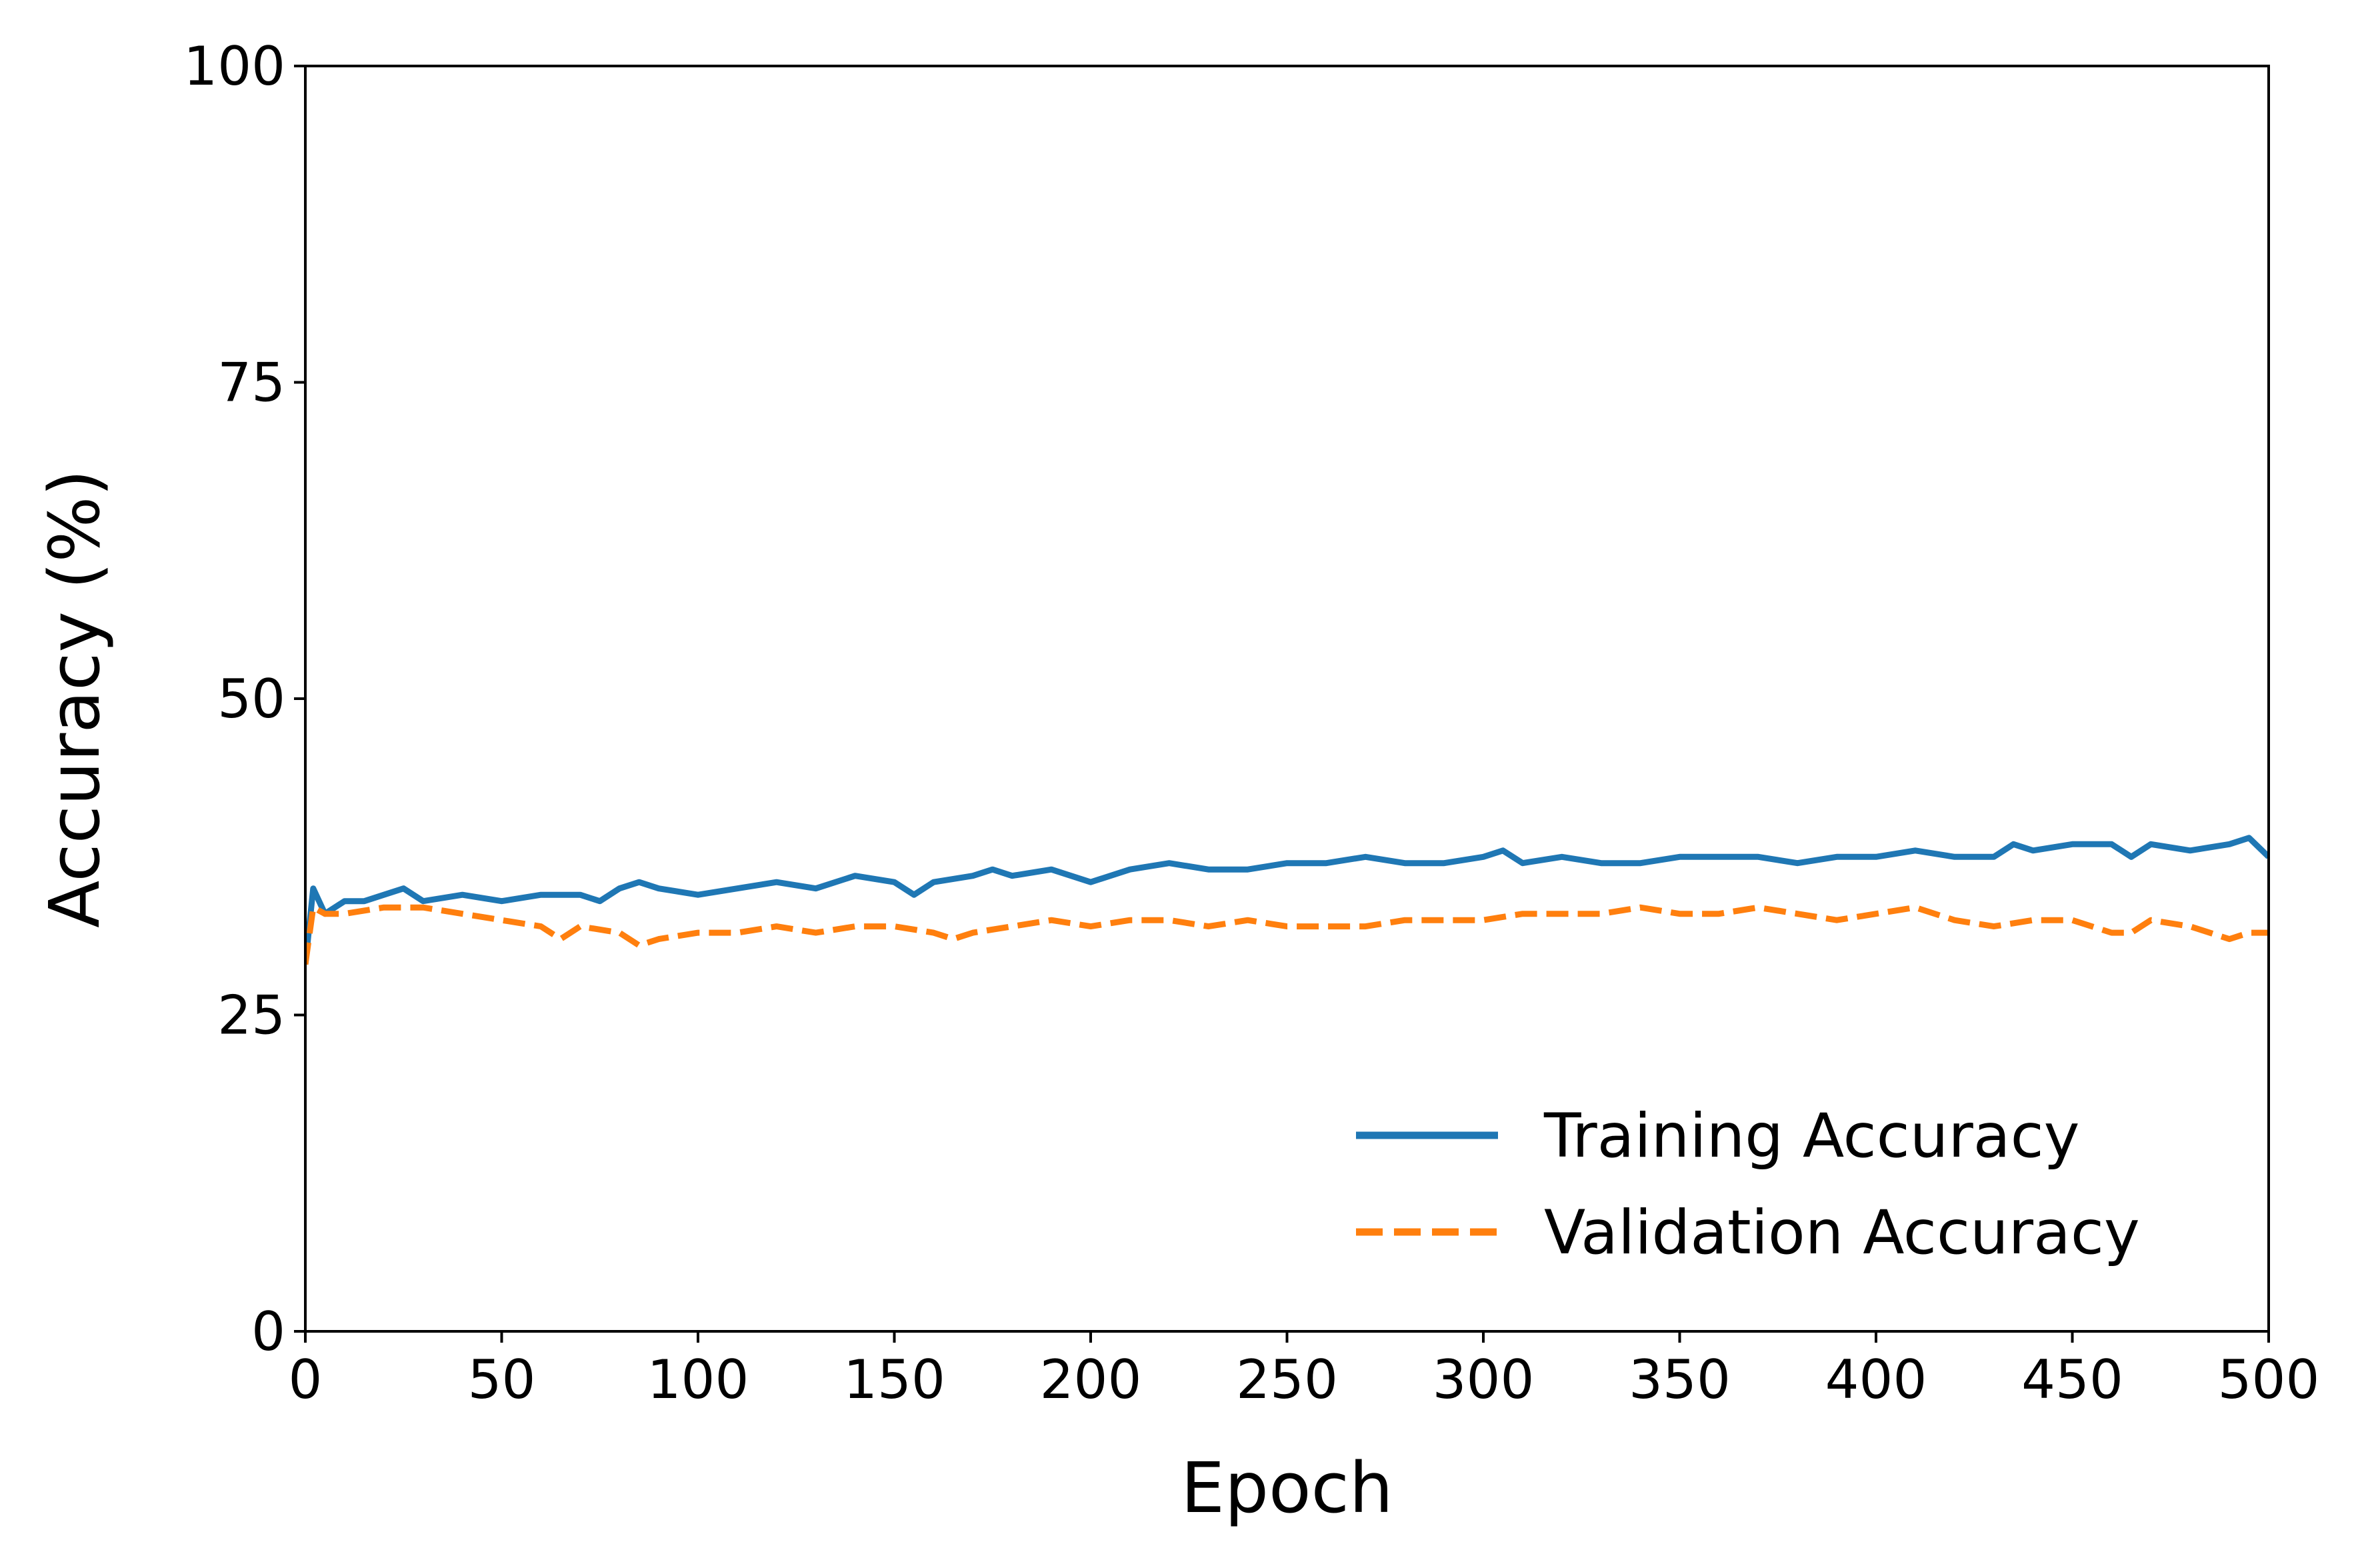 The image size is (2358, 1568). Describe the element at coordinates (1287, 1380) in the screenshot. I see `x-tick-label: 250` at that location.